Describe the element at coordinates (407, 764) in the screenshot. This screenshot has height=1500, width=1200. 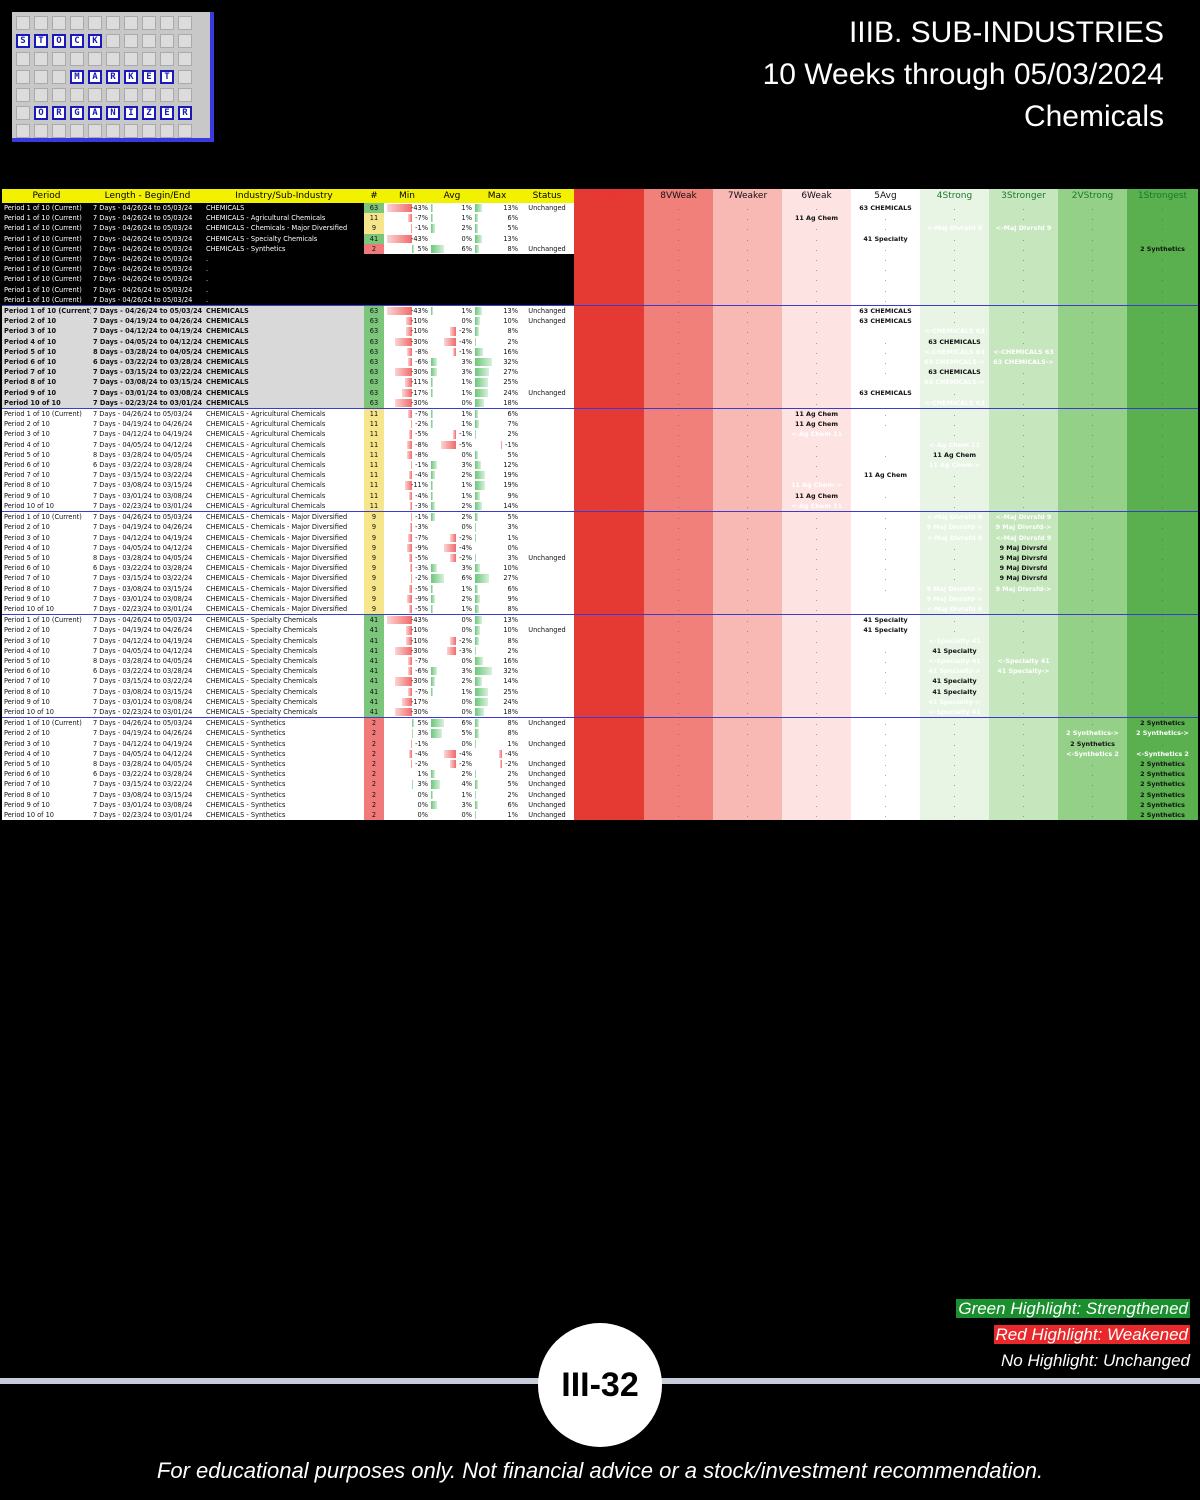
I see `min-cell: -2%` at that location.